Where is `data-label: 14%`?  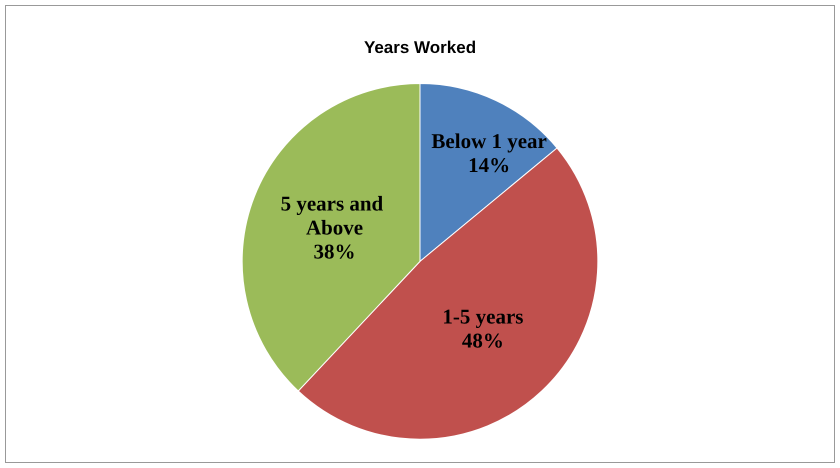
data-label: 14% is located at coordinates (489, 165).